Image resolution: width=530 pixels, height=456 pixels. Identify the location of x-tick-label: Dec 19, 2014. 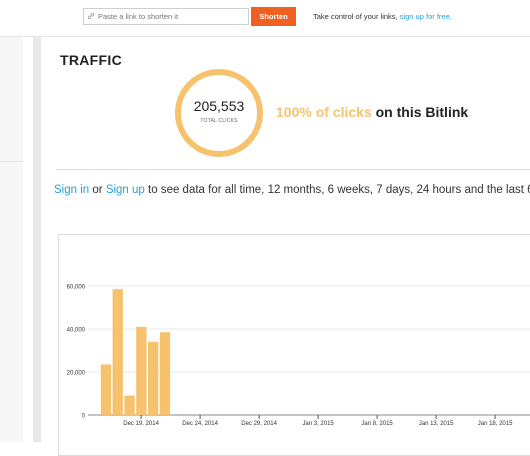
(141, 424).